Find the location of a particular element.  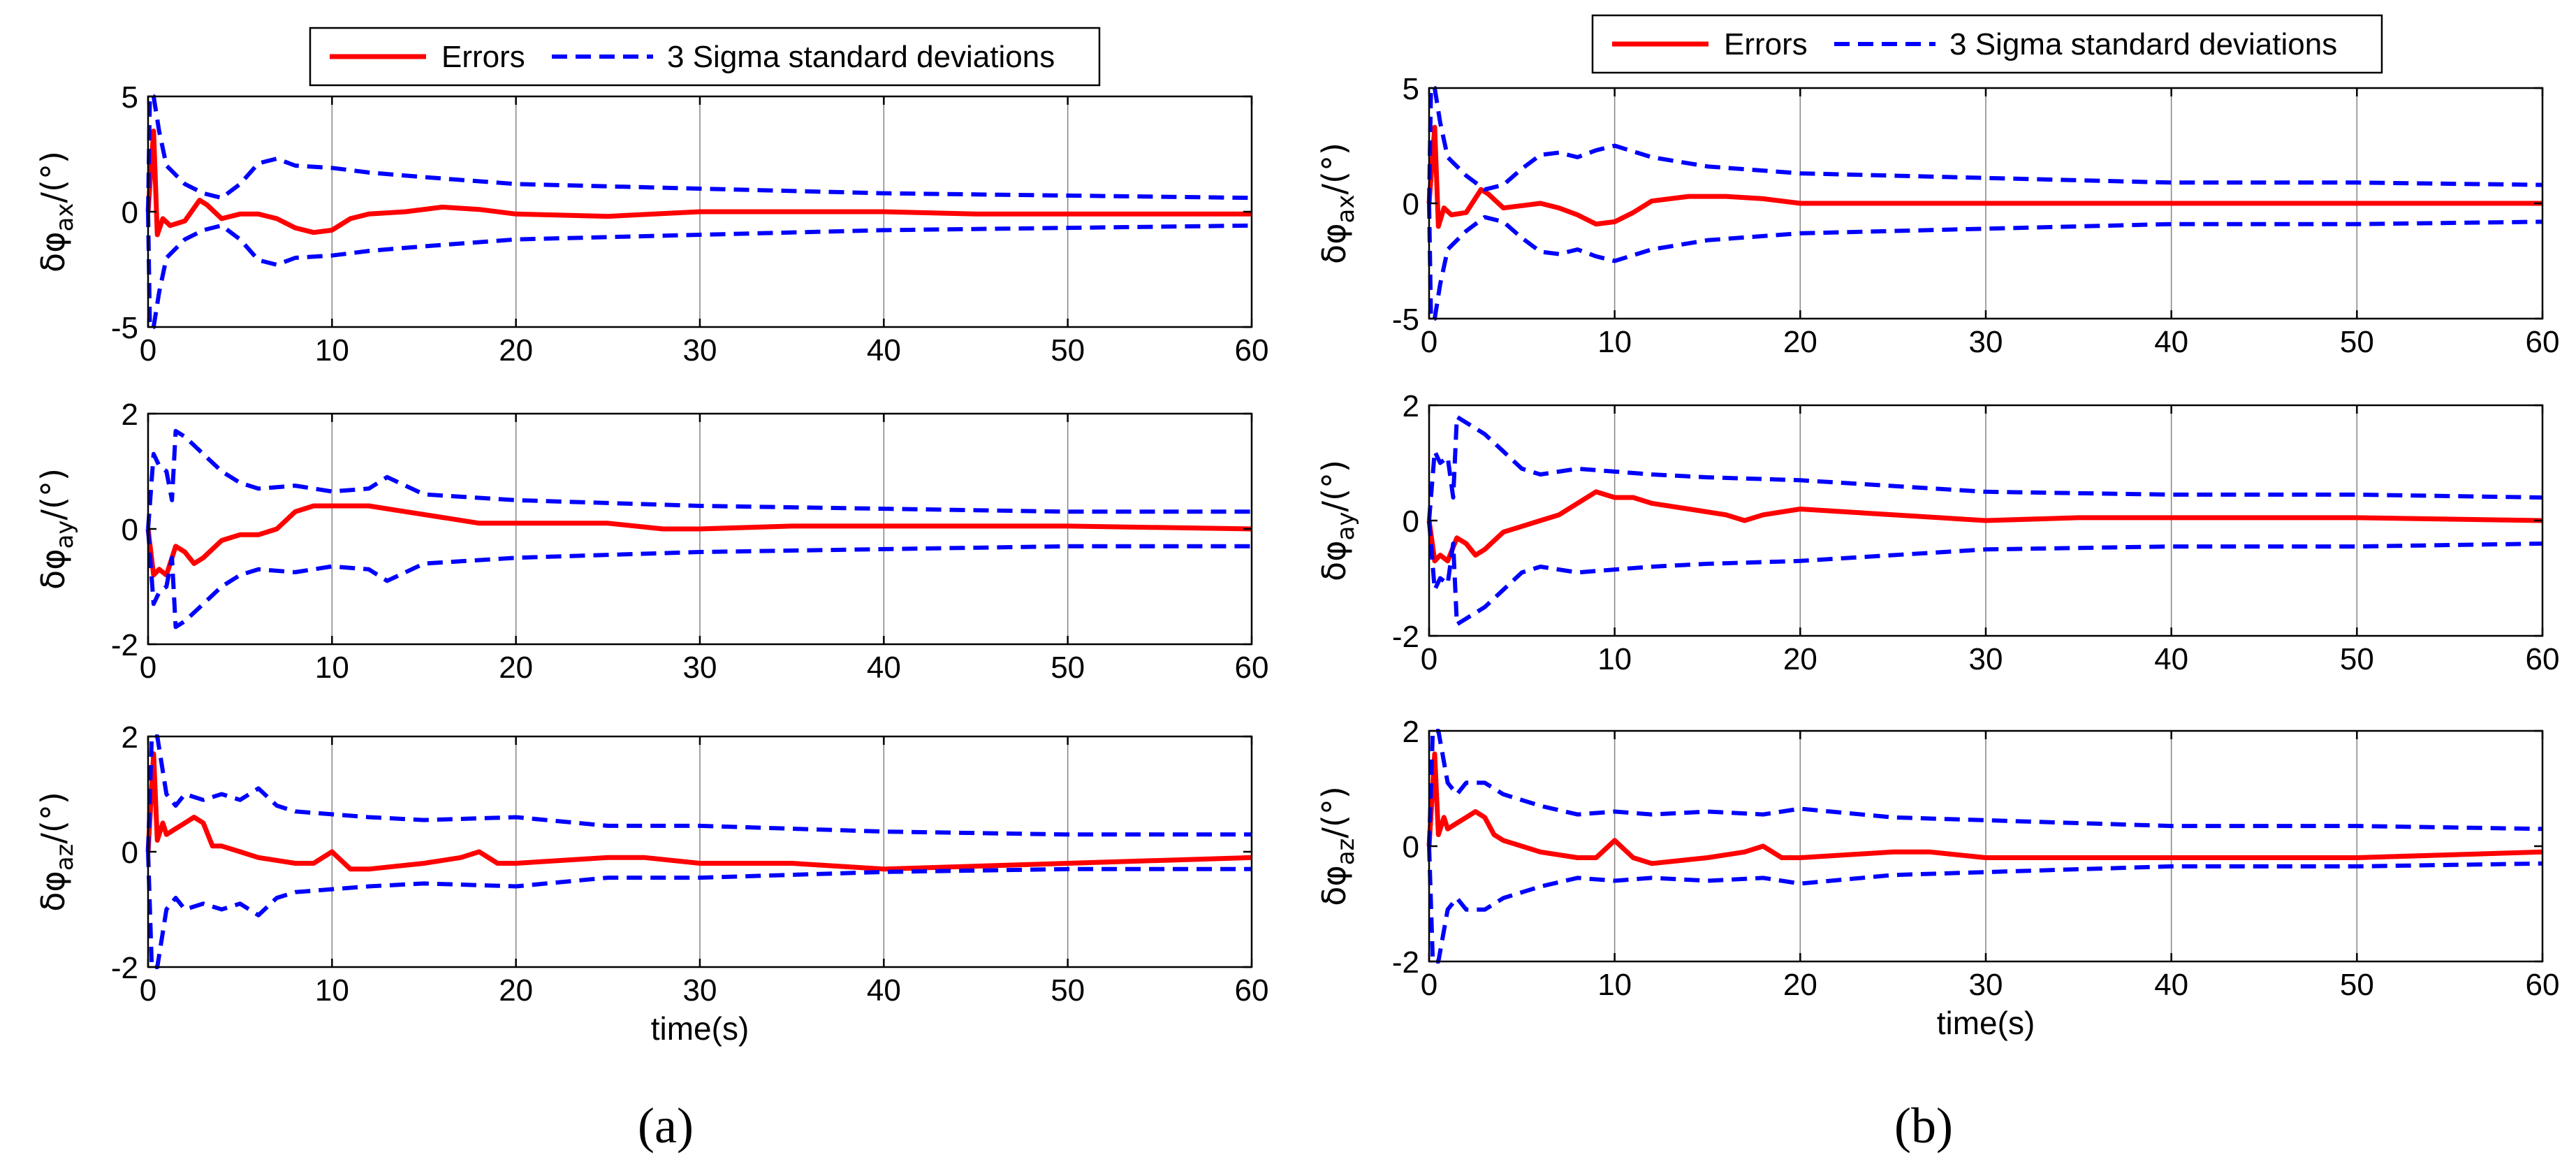

subplot-a-az-ytick-label-0: 0 is located at coordinates (130, 853).